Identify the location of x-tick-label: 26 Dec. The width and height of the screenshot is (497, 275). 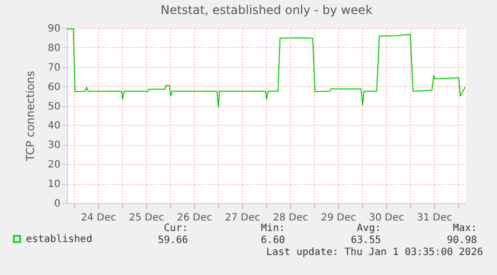
(194, 218).